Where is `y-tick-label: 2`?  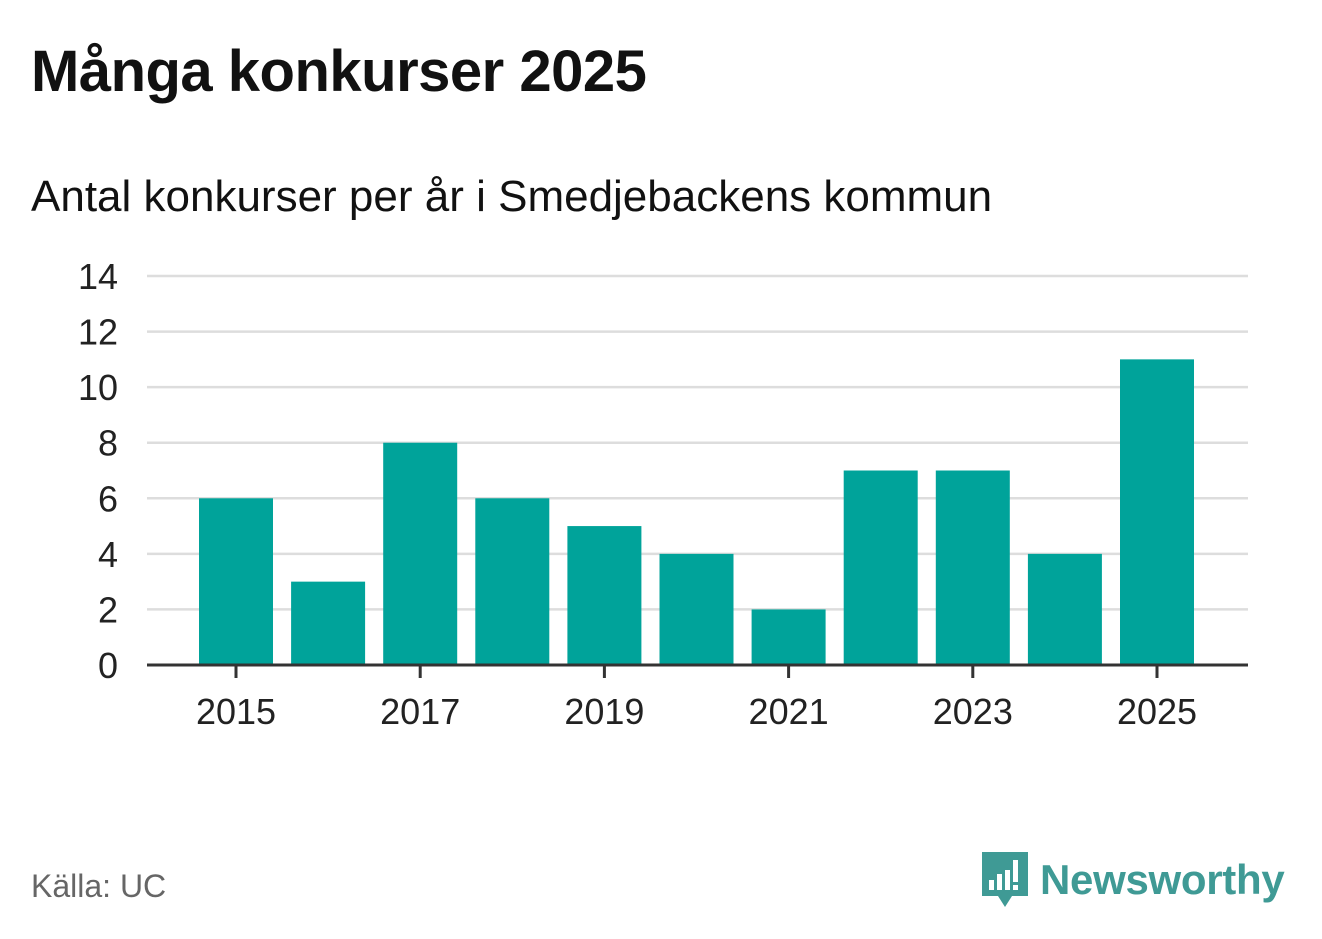 y-tick-label: 2 is located at coordinates (108, 609).